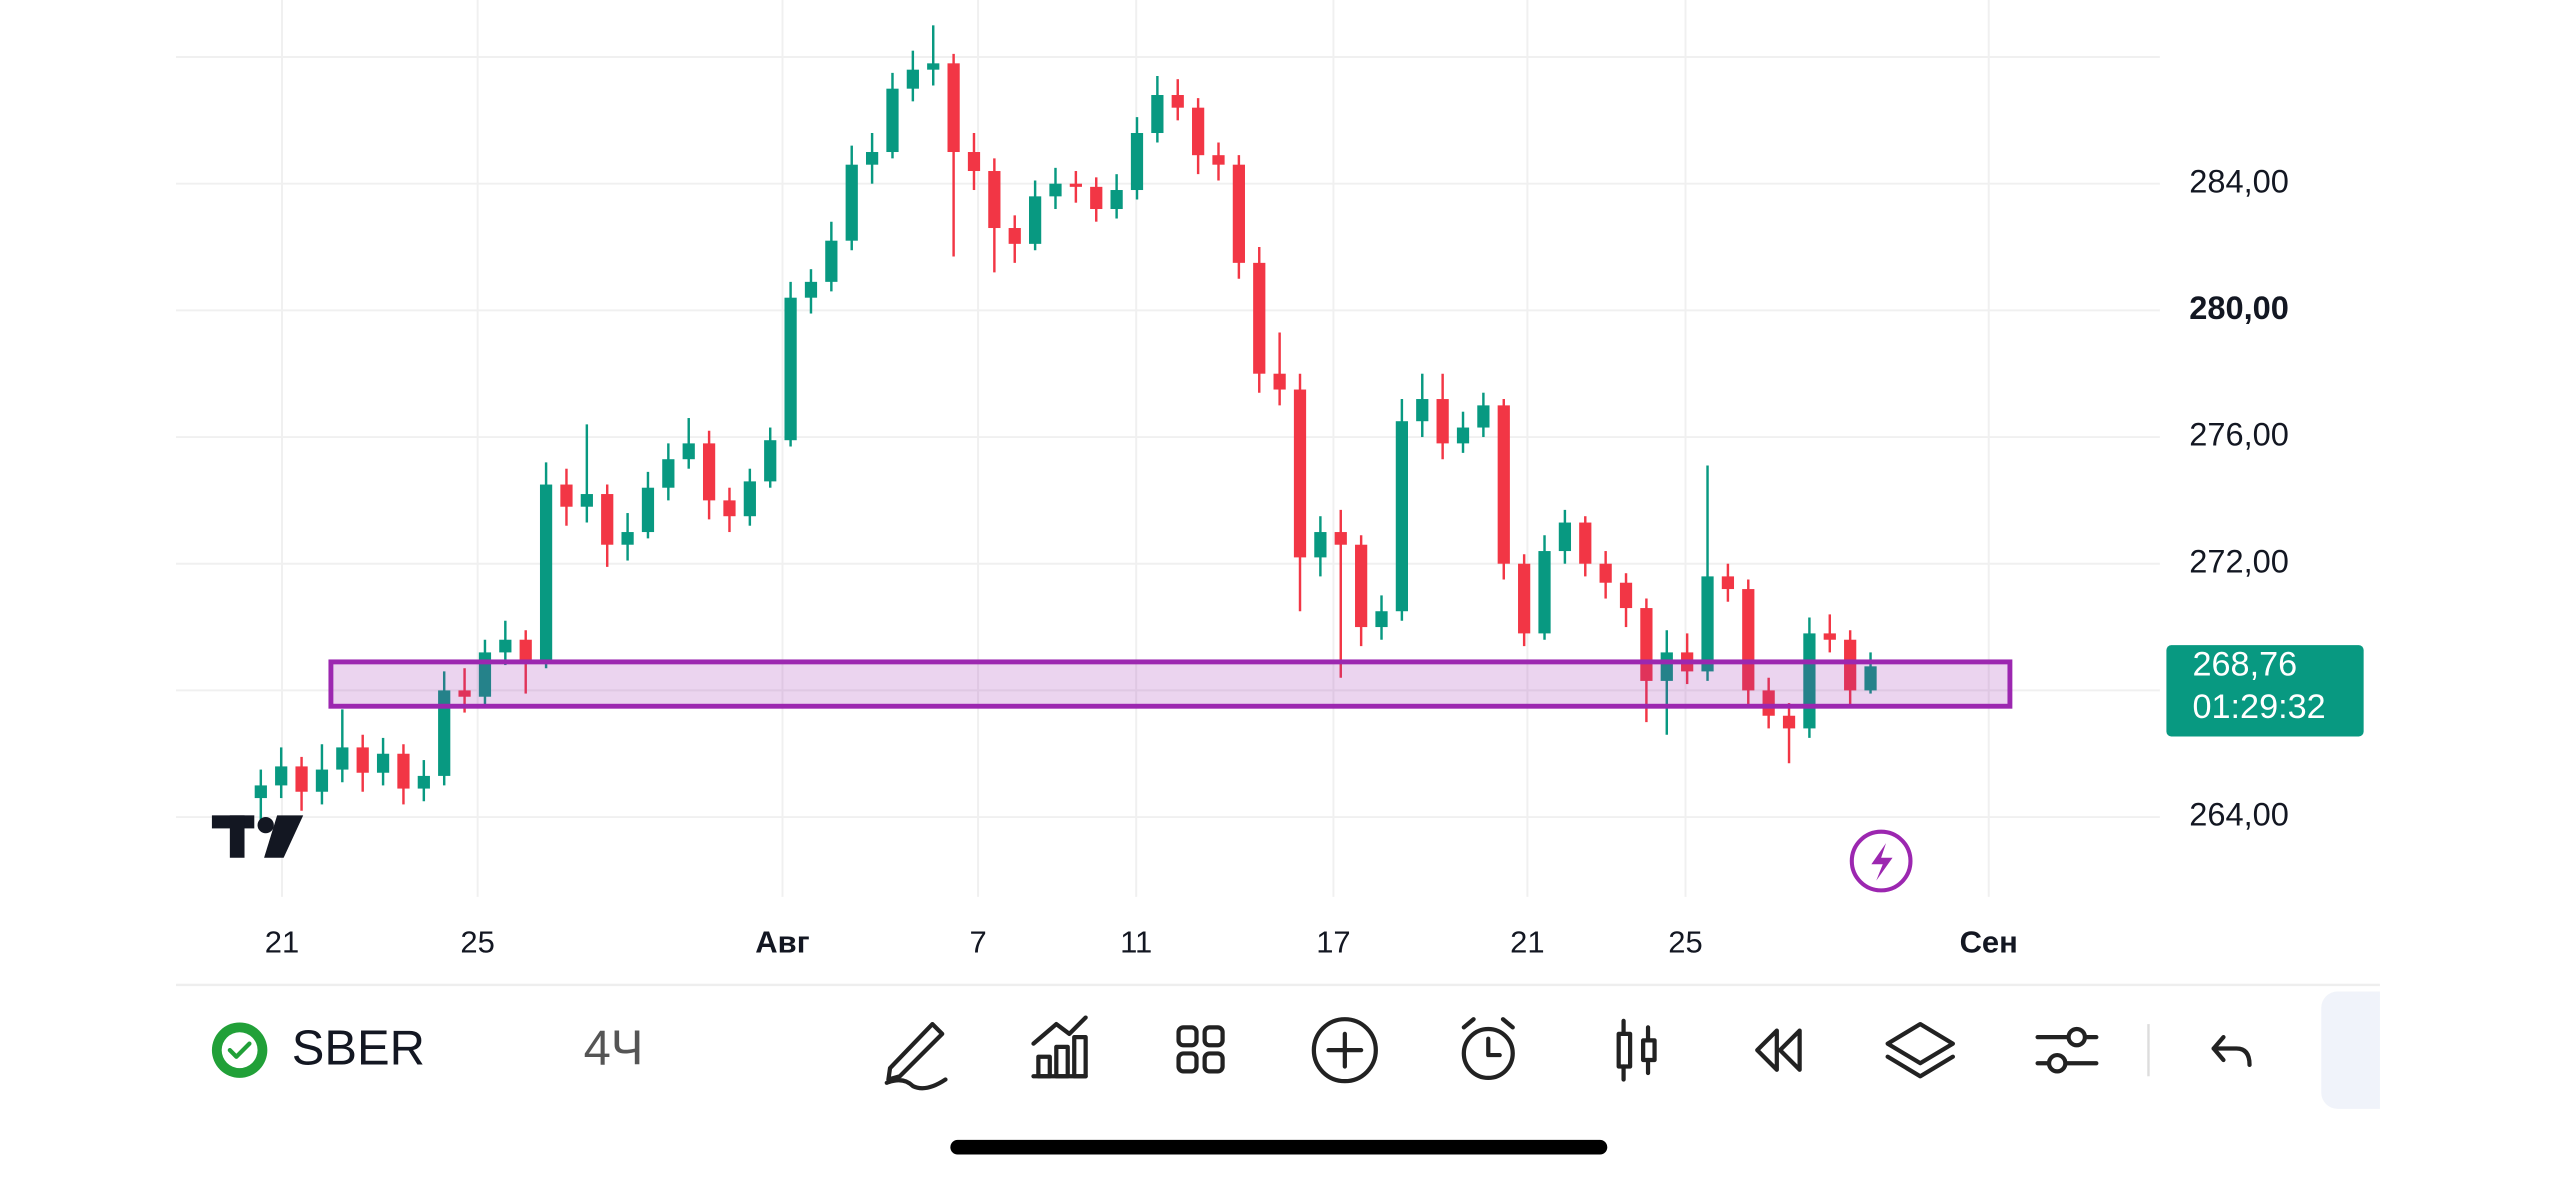  Describe the element at coordinates (1636, 1050) in the screenshot. I see `chart-type-icon` at that location.